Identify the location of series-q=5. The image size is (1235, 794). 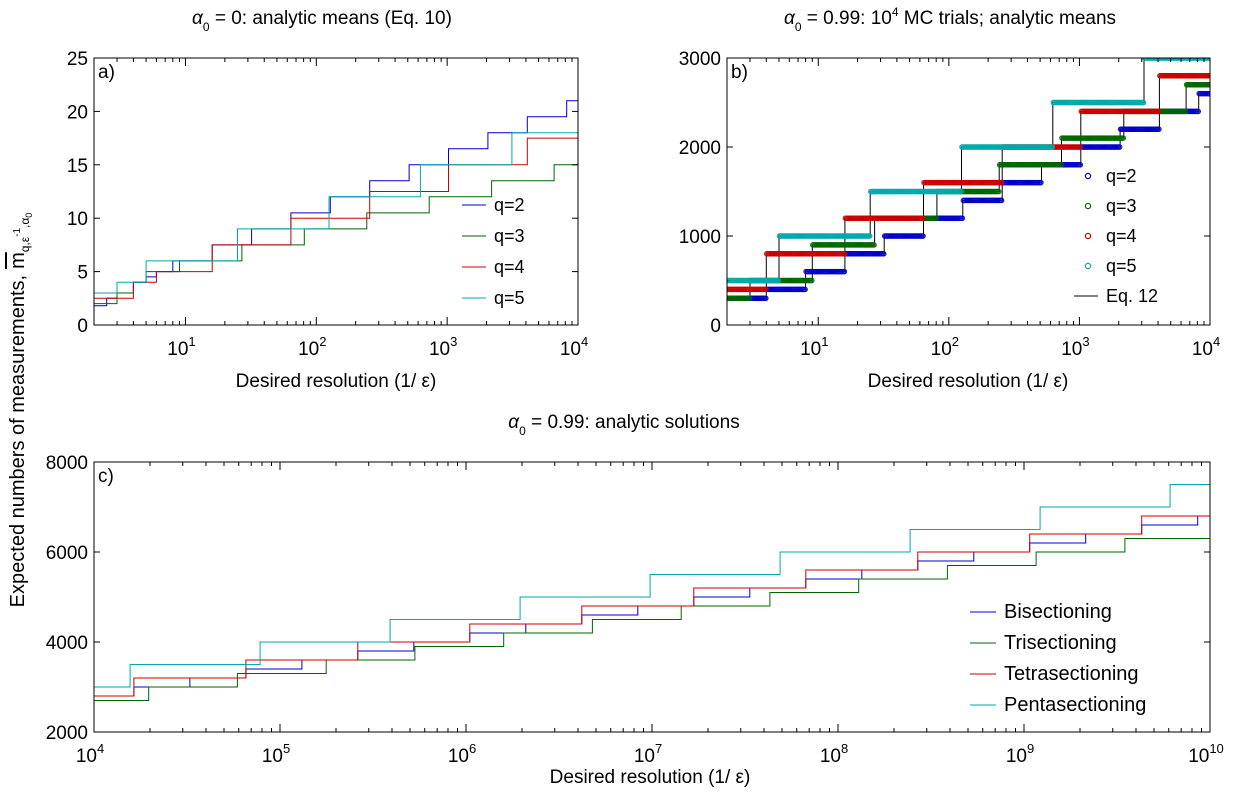
(968, 171).